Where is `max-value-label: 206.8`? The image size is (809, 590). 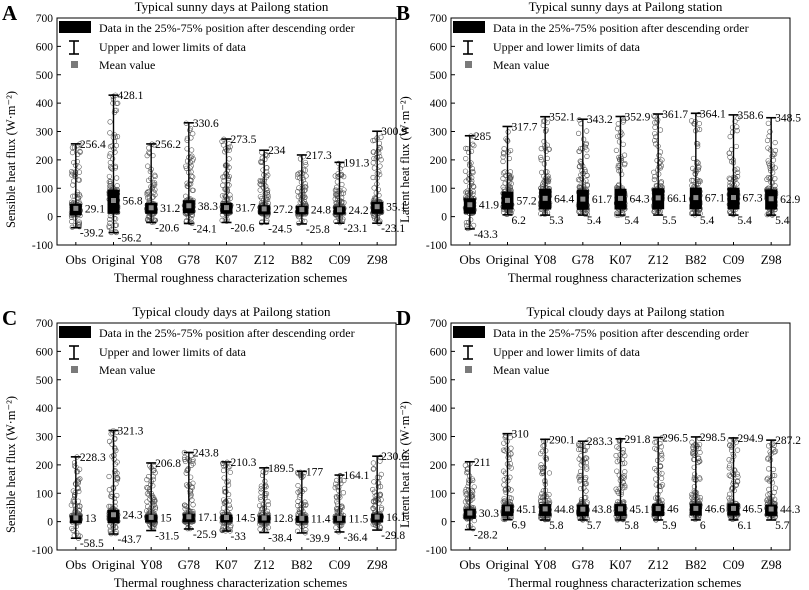 max-value-label: 206.8 is located at coordinates (168, 464).